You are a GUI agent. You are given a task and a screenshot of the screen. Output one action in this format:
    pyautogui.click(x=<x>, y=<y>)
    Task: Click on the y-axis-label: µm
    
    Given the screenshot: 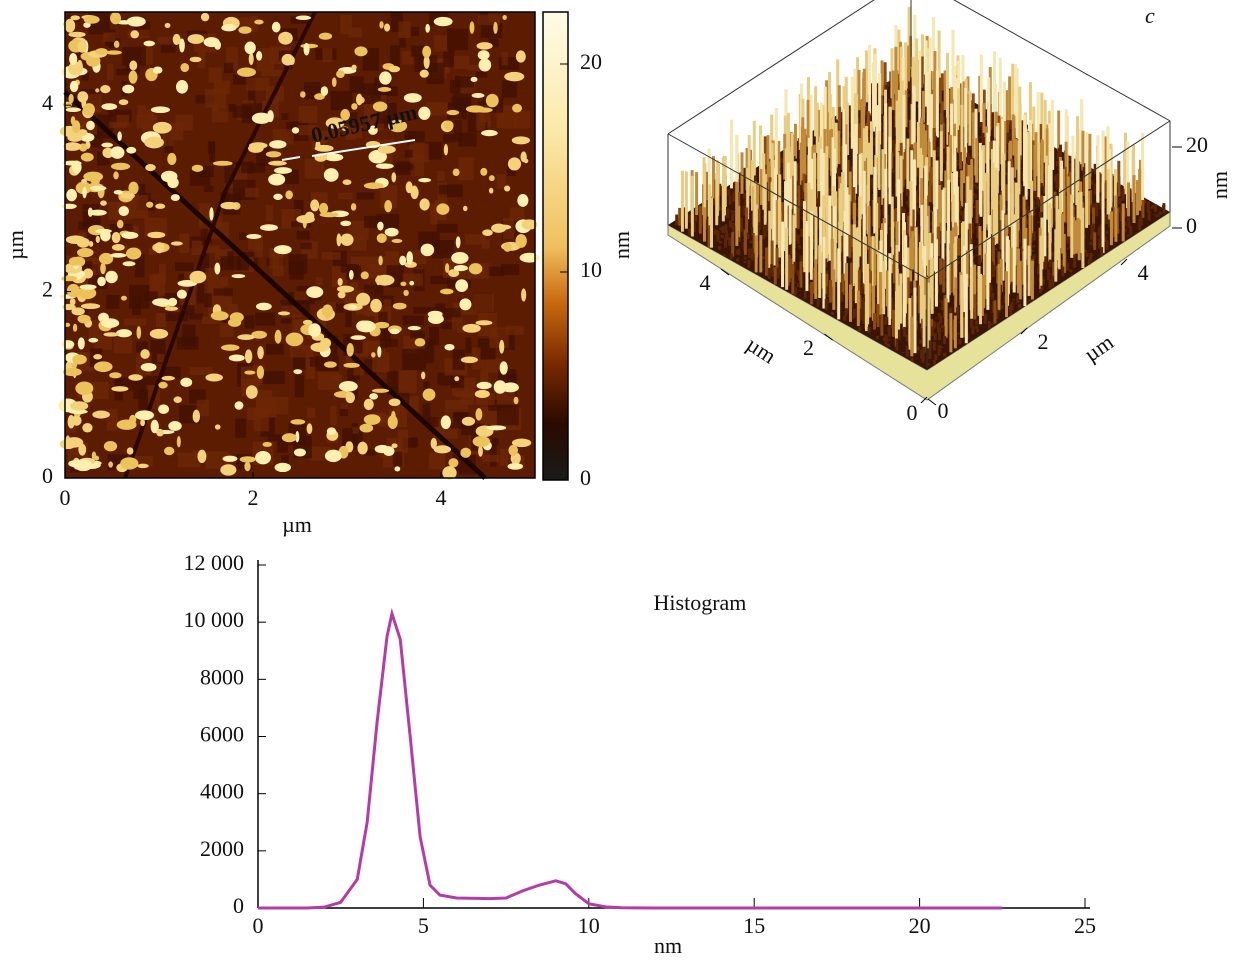 What is the action you would take?
    pyautogui.click(x=15, y=245)
    